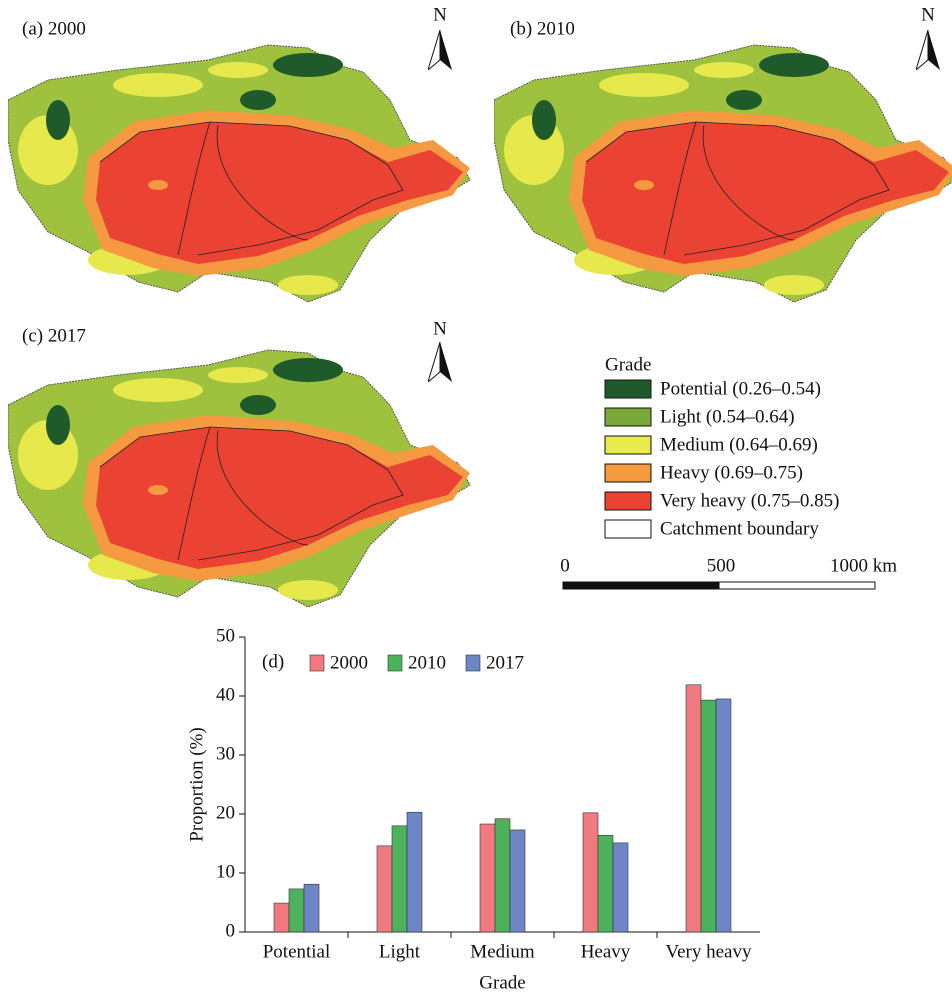 The height and width of the screenshot is (997, 952). What do you see at coordinates (231, 930) in the screenshot?
I see `y-tick-label: 0` at bounding box center [231, 930].